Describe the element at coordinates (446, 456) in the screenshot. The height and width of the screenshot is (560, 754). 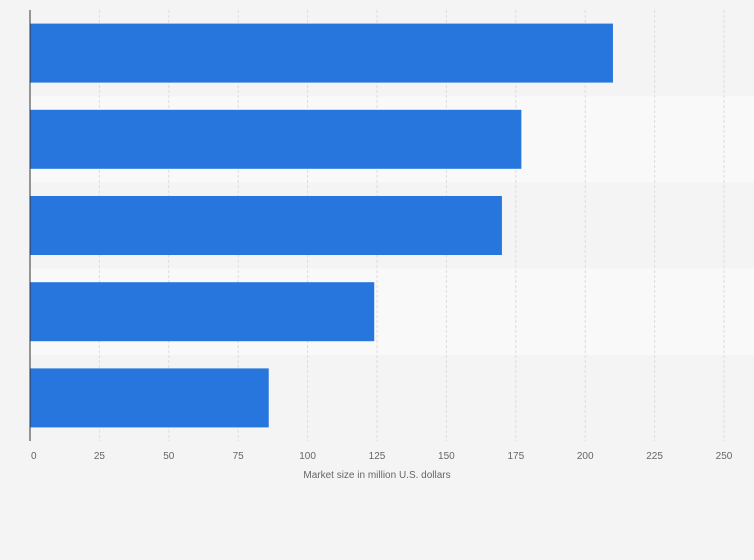
I see `x-tick-label-150: 150` at that location.